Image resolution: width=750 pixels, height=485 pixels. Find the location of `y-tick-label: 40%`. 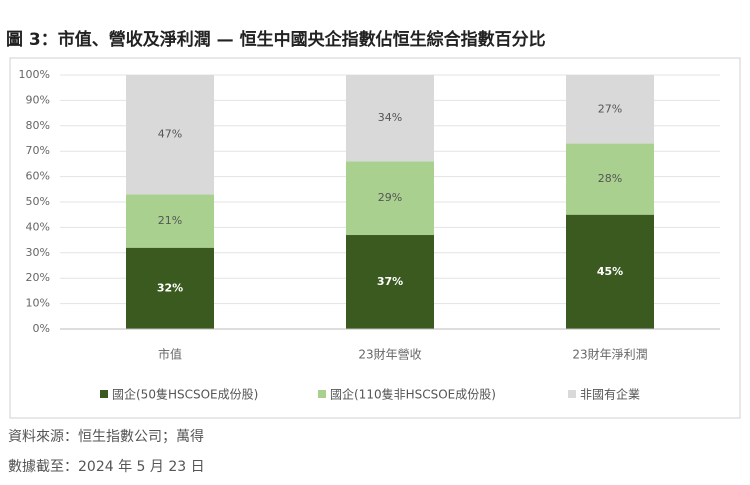

y-tick-label: 40% is located at coordinates (38, 226).